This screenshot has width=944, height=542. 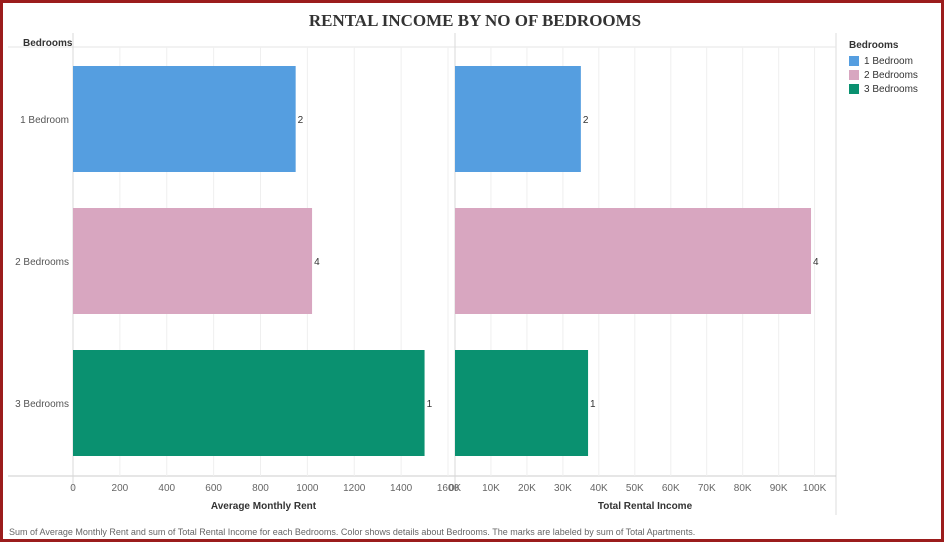 What do you see at coordinates (42, 262) in the screenshot?
I see `y-category-label: 2 Bedrooms` at bounding box center [42, 262].